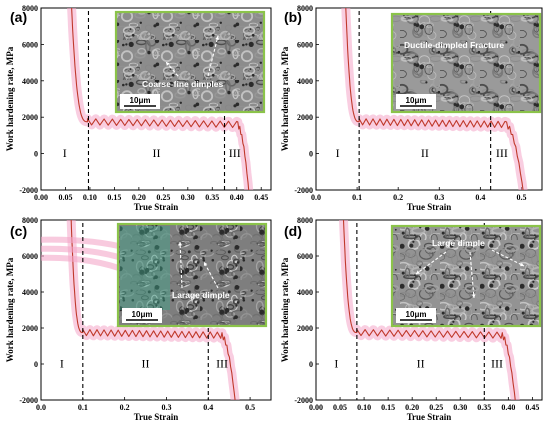 Image resolution: width=550 pixels, height=429 pixels. What do you see at coordinates (192, 275) in the screenshot?
I see `fractograph-inset: Larage dimple 10μm` at bounding box center [192, 275].